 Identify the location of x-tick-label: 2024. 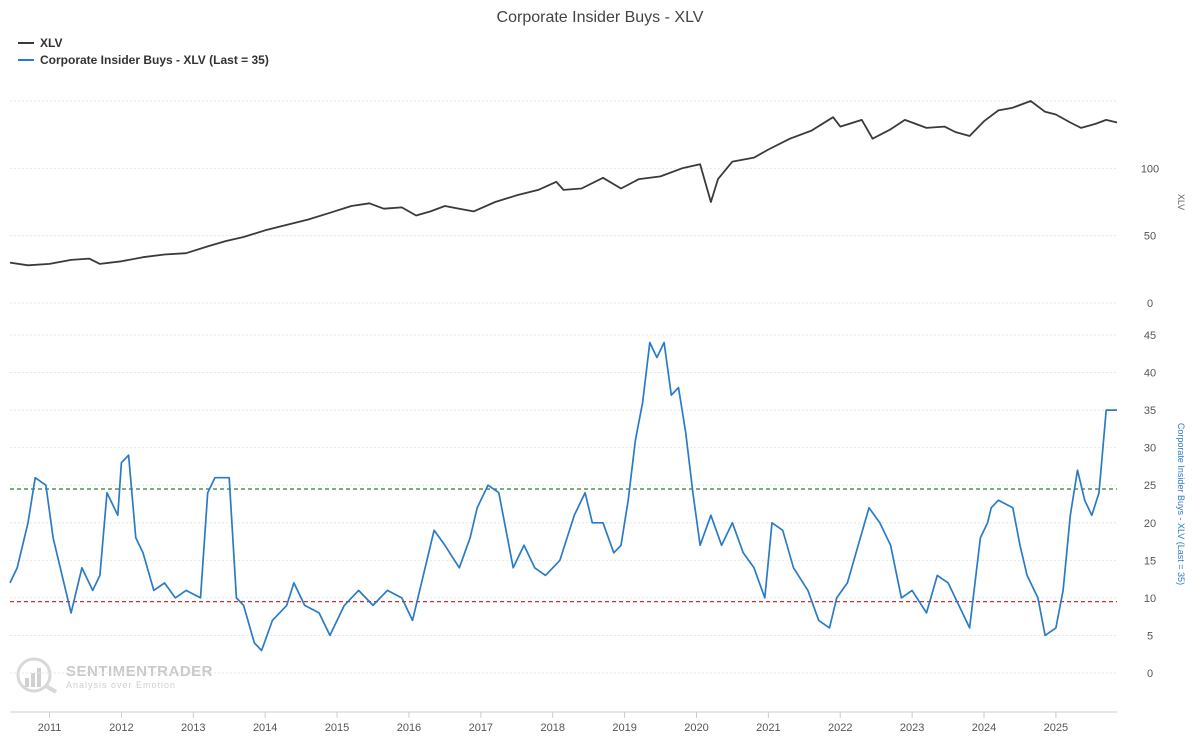
(984, 728).